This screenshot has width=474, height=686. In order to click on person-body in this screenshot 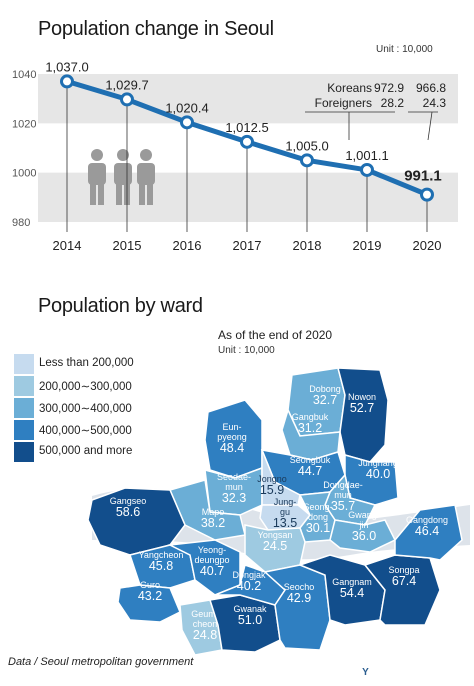, I will do `click(123, 174)`.